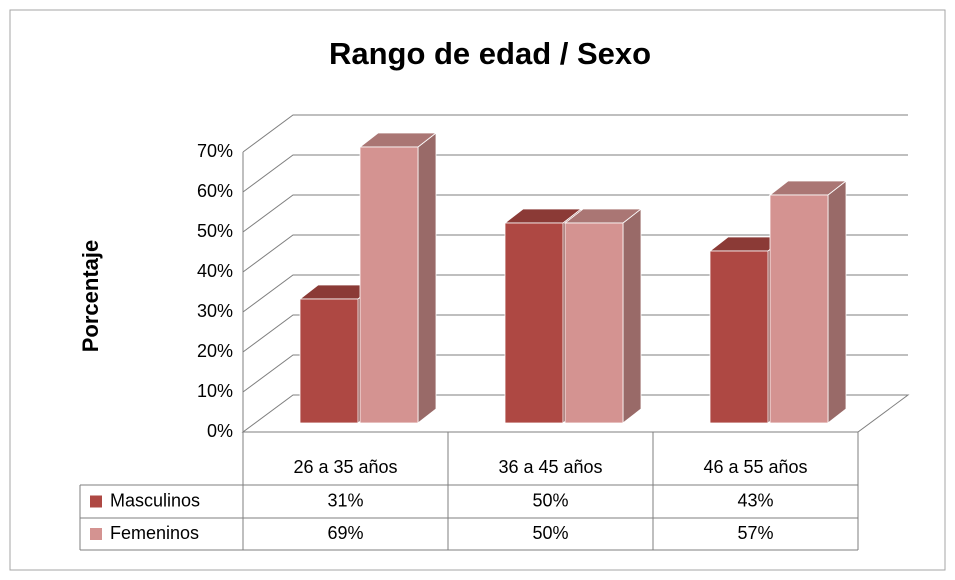  Describe the element at coordinates (220, 431) in the screenshot. I see `y-tick-label: 0%` at that location.